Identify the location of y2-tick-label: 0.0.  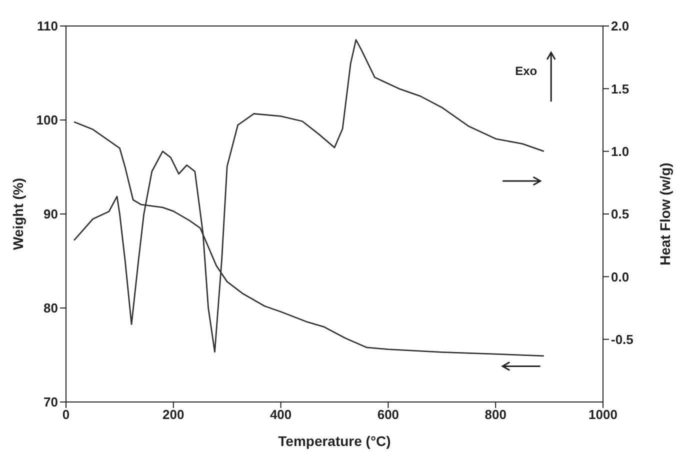
(620, 276).